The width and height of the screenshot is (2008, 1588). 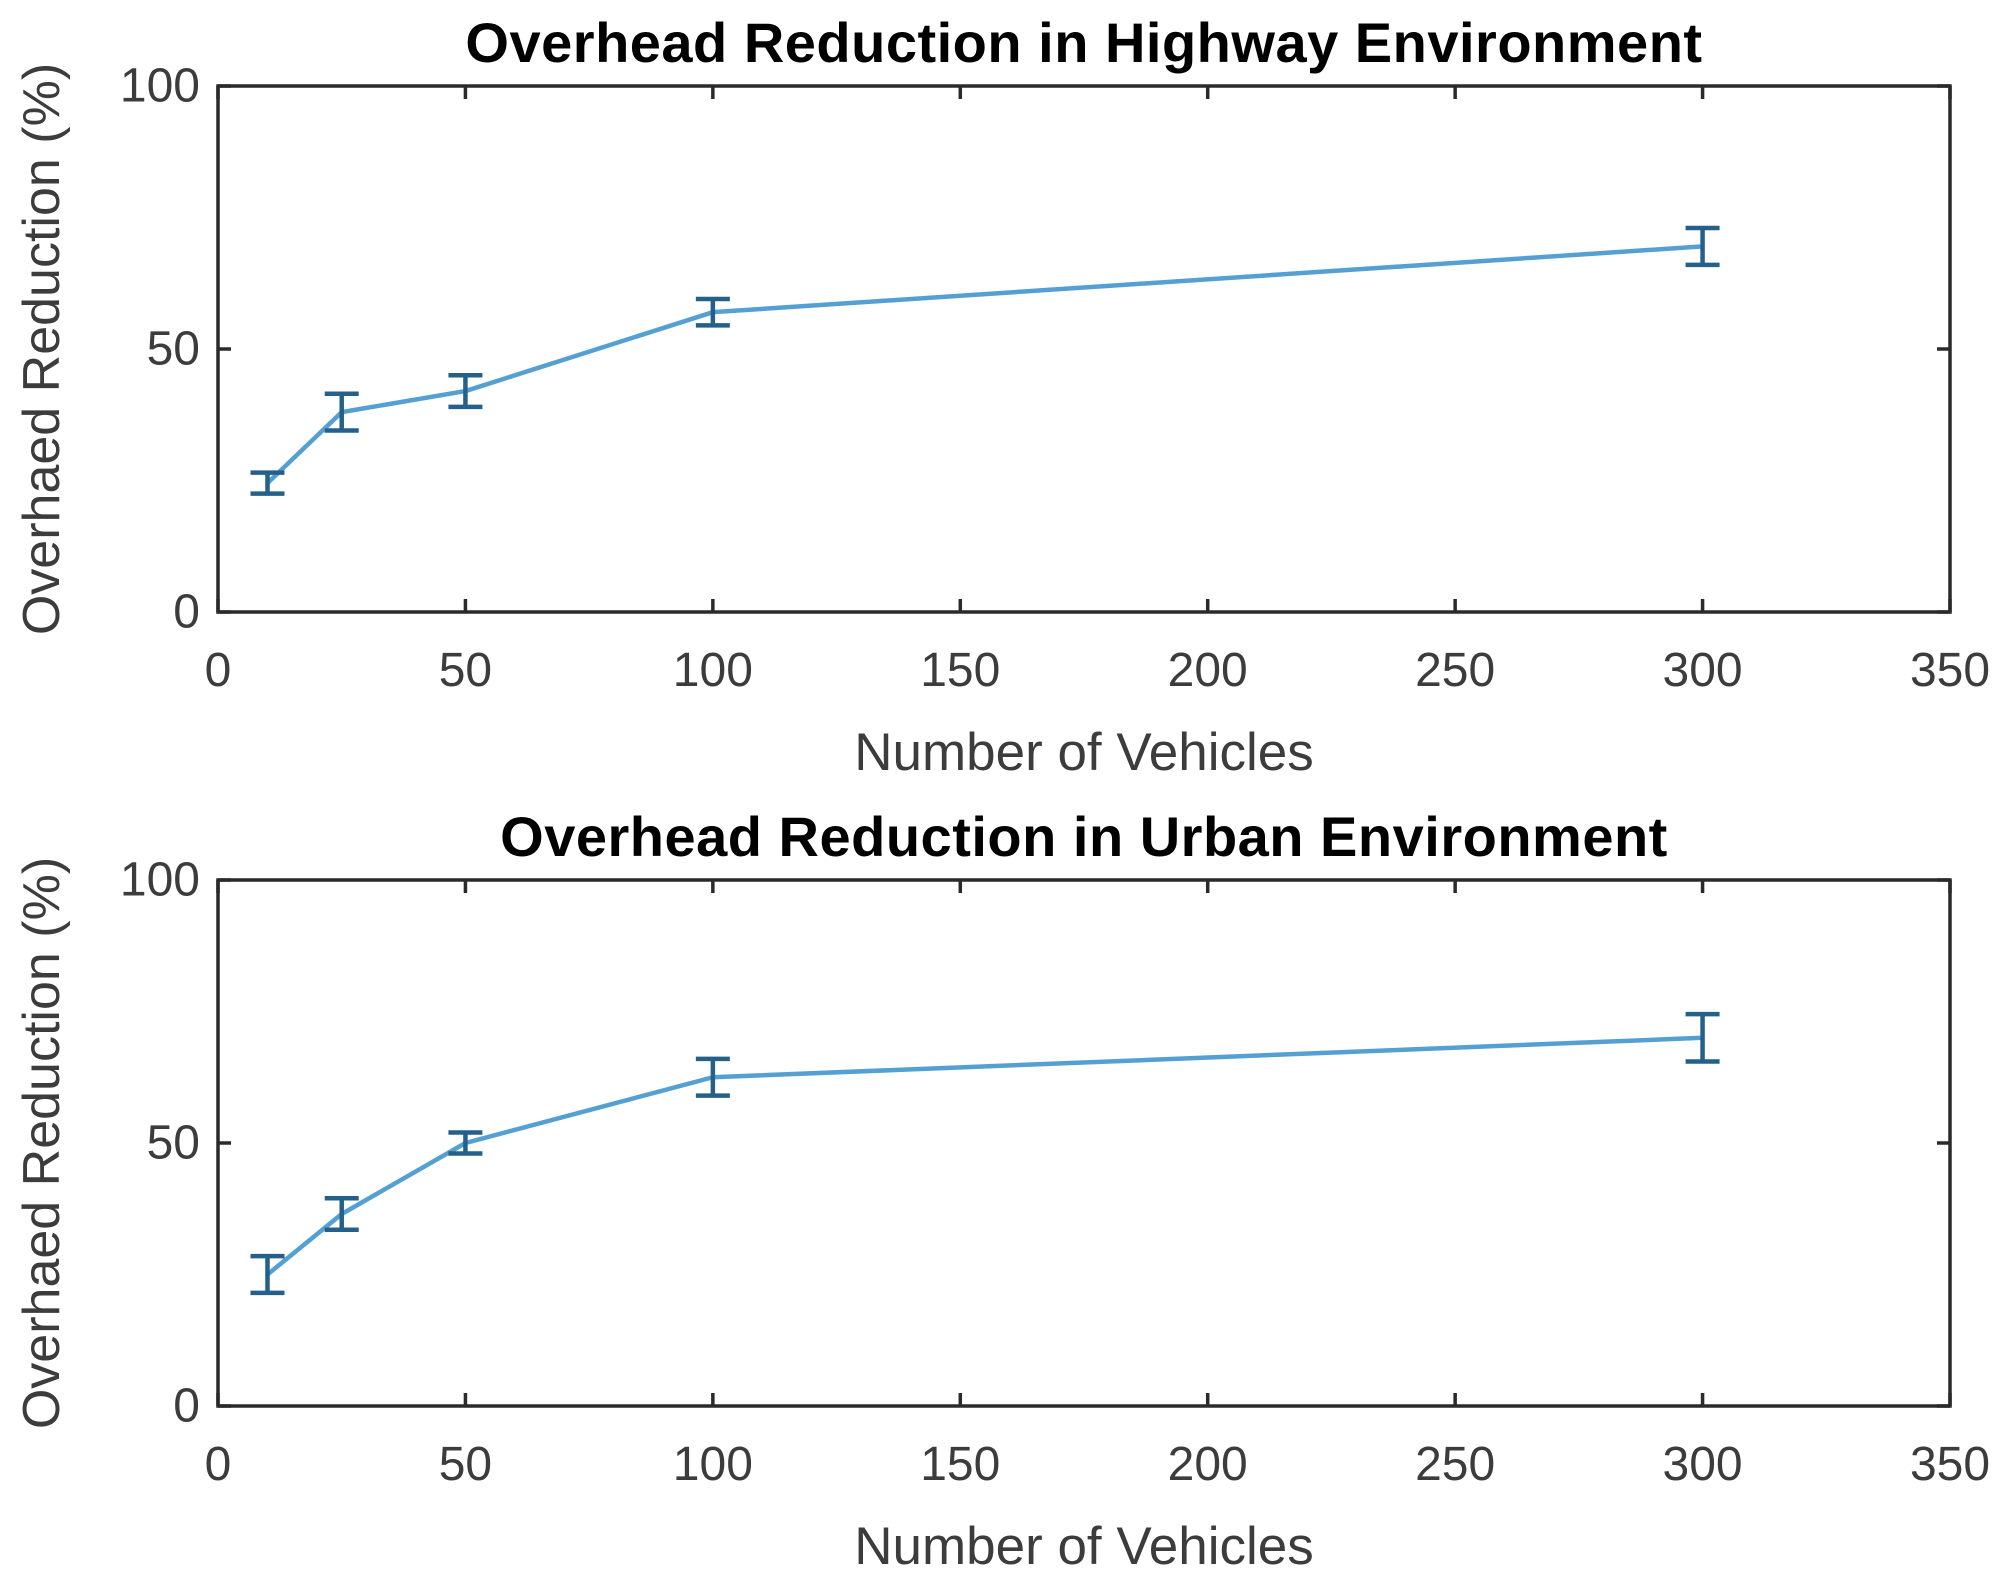 What do you see at coordinates (1084, 1546) in the screenshot?
I see `urban-x-axis-label: Number of Vehicles` at bounding box center [1084, 1546].